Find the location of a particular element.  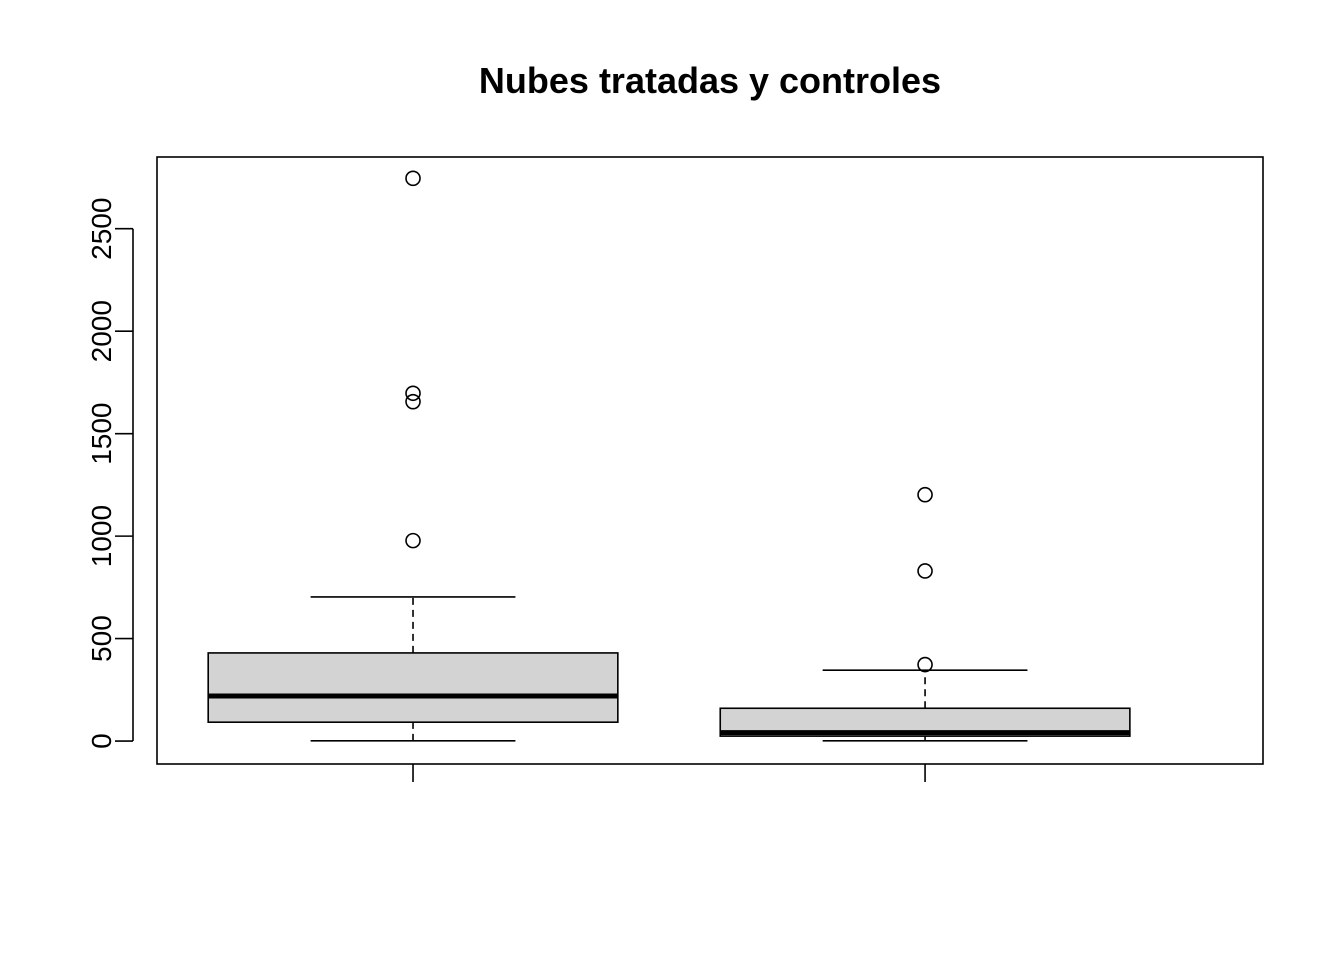

y-axis: 0 500 1000 1500 2000 2500 is located at coordinates (110, 473).